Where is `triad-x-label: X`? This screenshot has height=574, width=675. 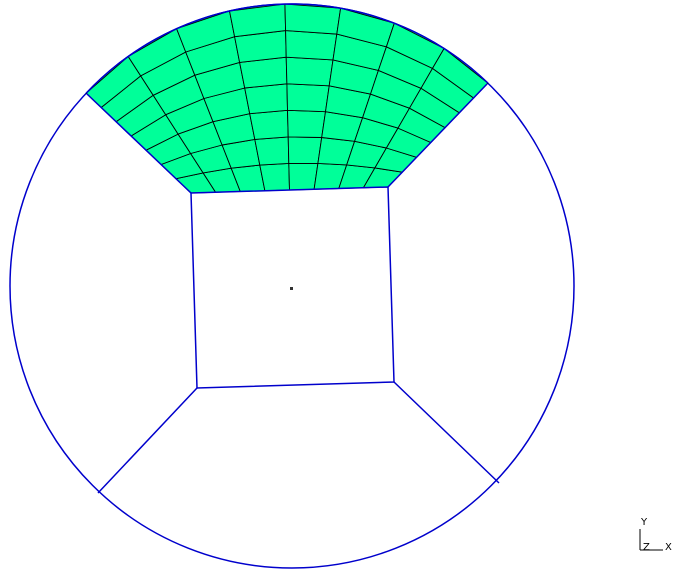
triad-x-label: X is located at coordinates (668, 547).